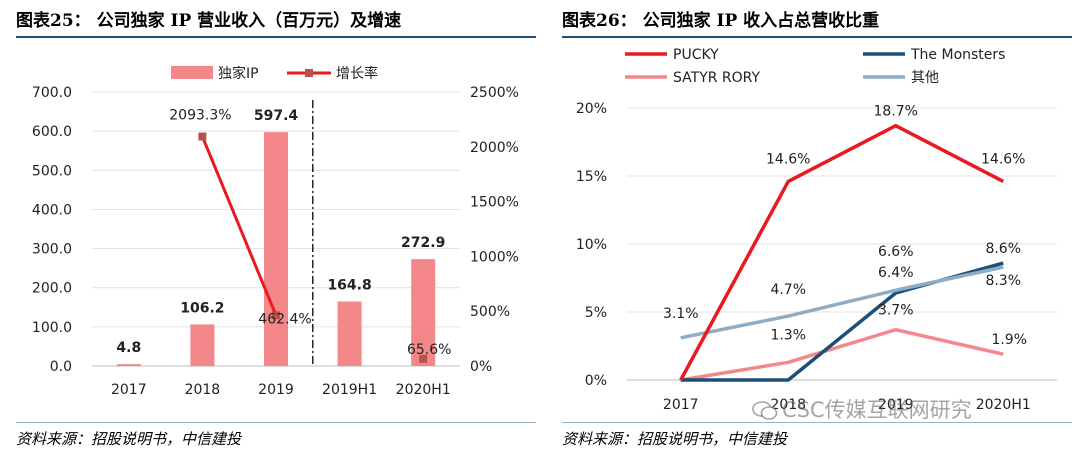 Image resolution: width=1080 pixels, height=461 pixels. What do you see at coordinates (591, 109) in the screenshot?
I see `y-tick-label: 20%` at bounding box center [591, 109].